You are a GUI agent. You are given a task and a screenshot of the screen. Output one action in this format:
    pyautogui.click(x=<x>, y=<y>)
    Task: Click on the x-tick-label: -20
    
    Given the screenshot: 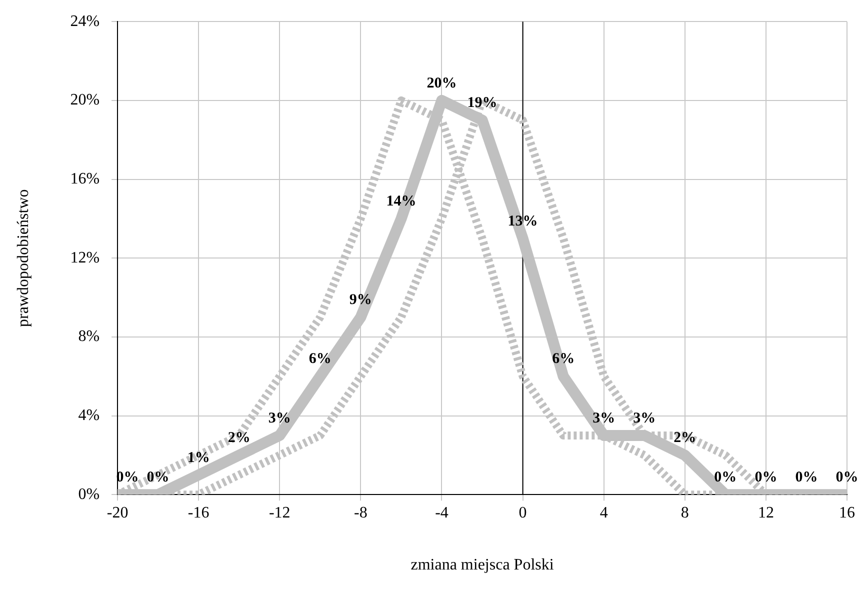 What is the action you would take?
    pyautogui.click(x=117, y=513)
    